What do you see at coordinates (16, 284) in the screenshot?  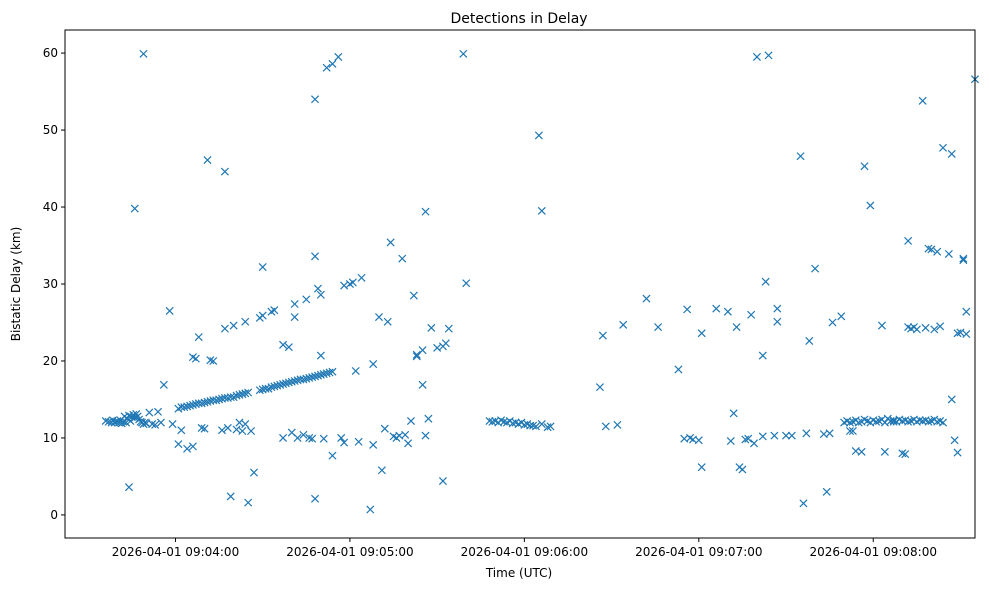 I see `y-axis-label: Bistatic Delay (km)` at bounding box center [16, 284].